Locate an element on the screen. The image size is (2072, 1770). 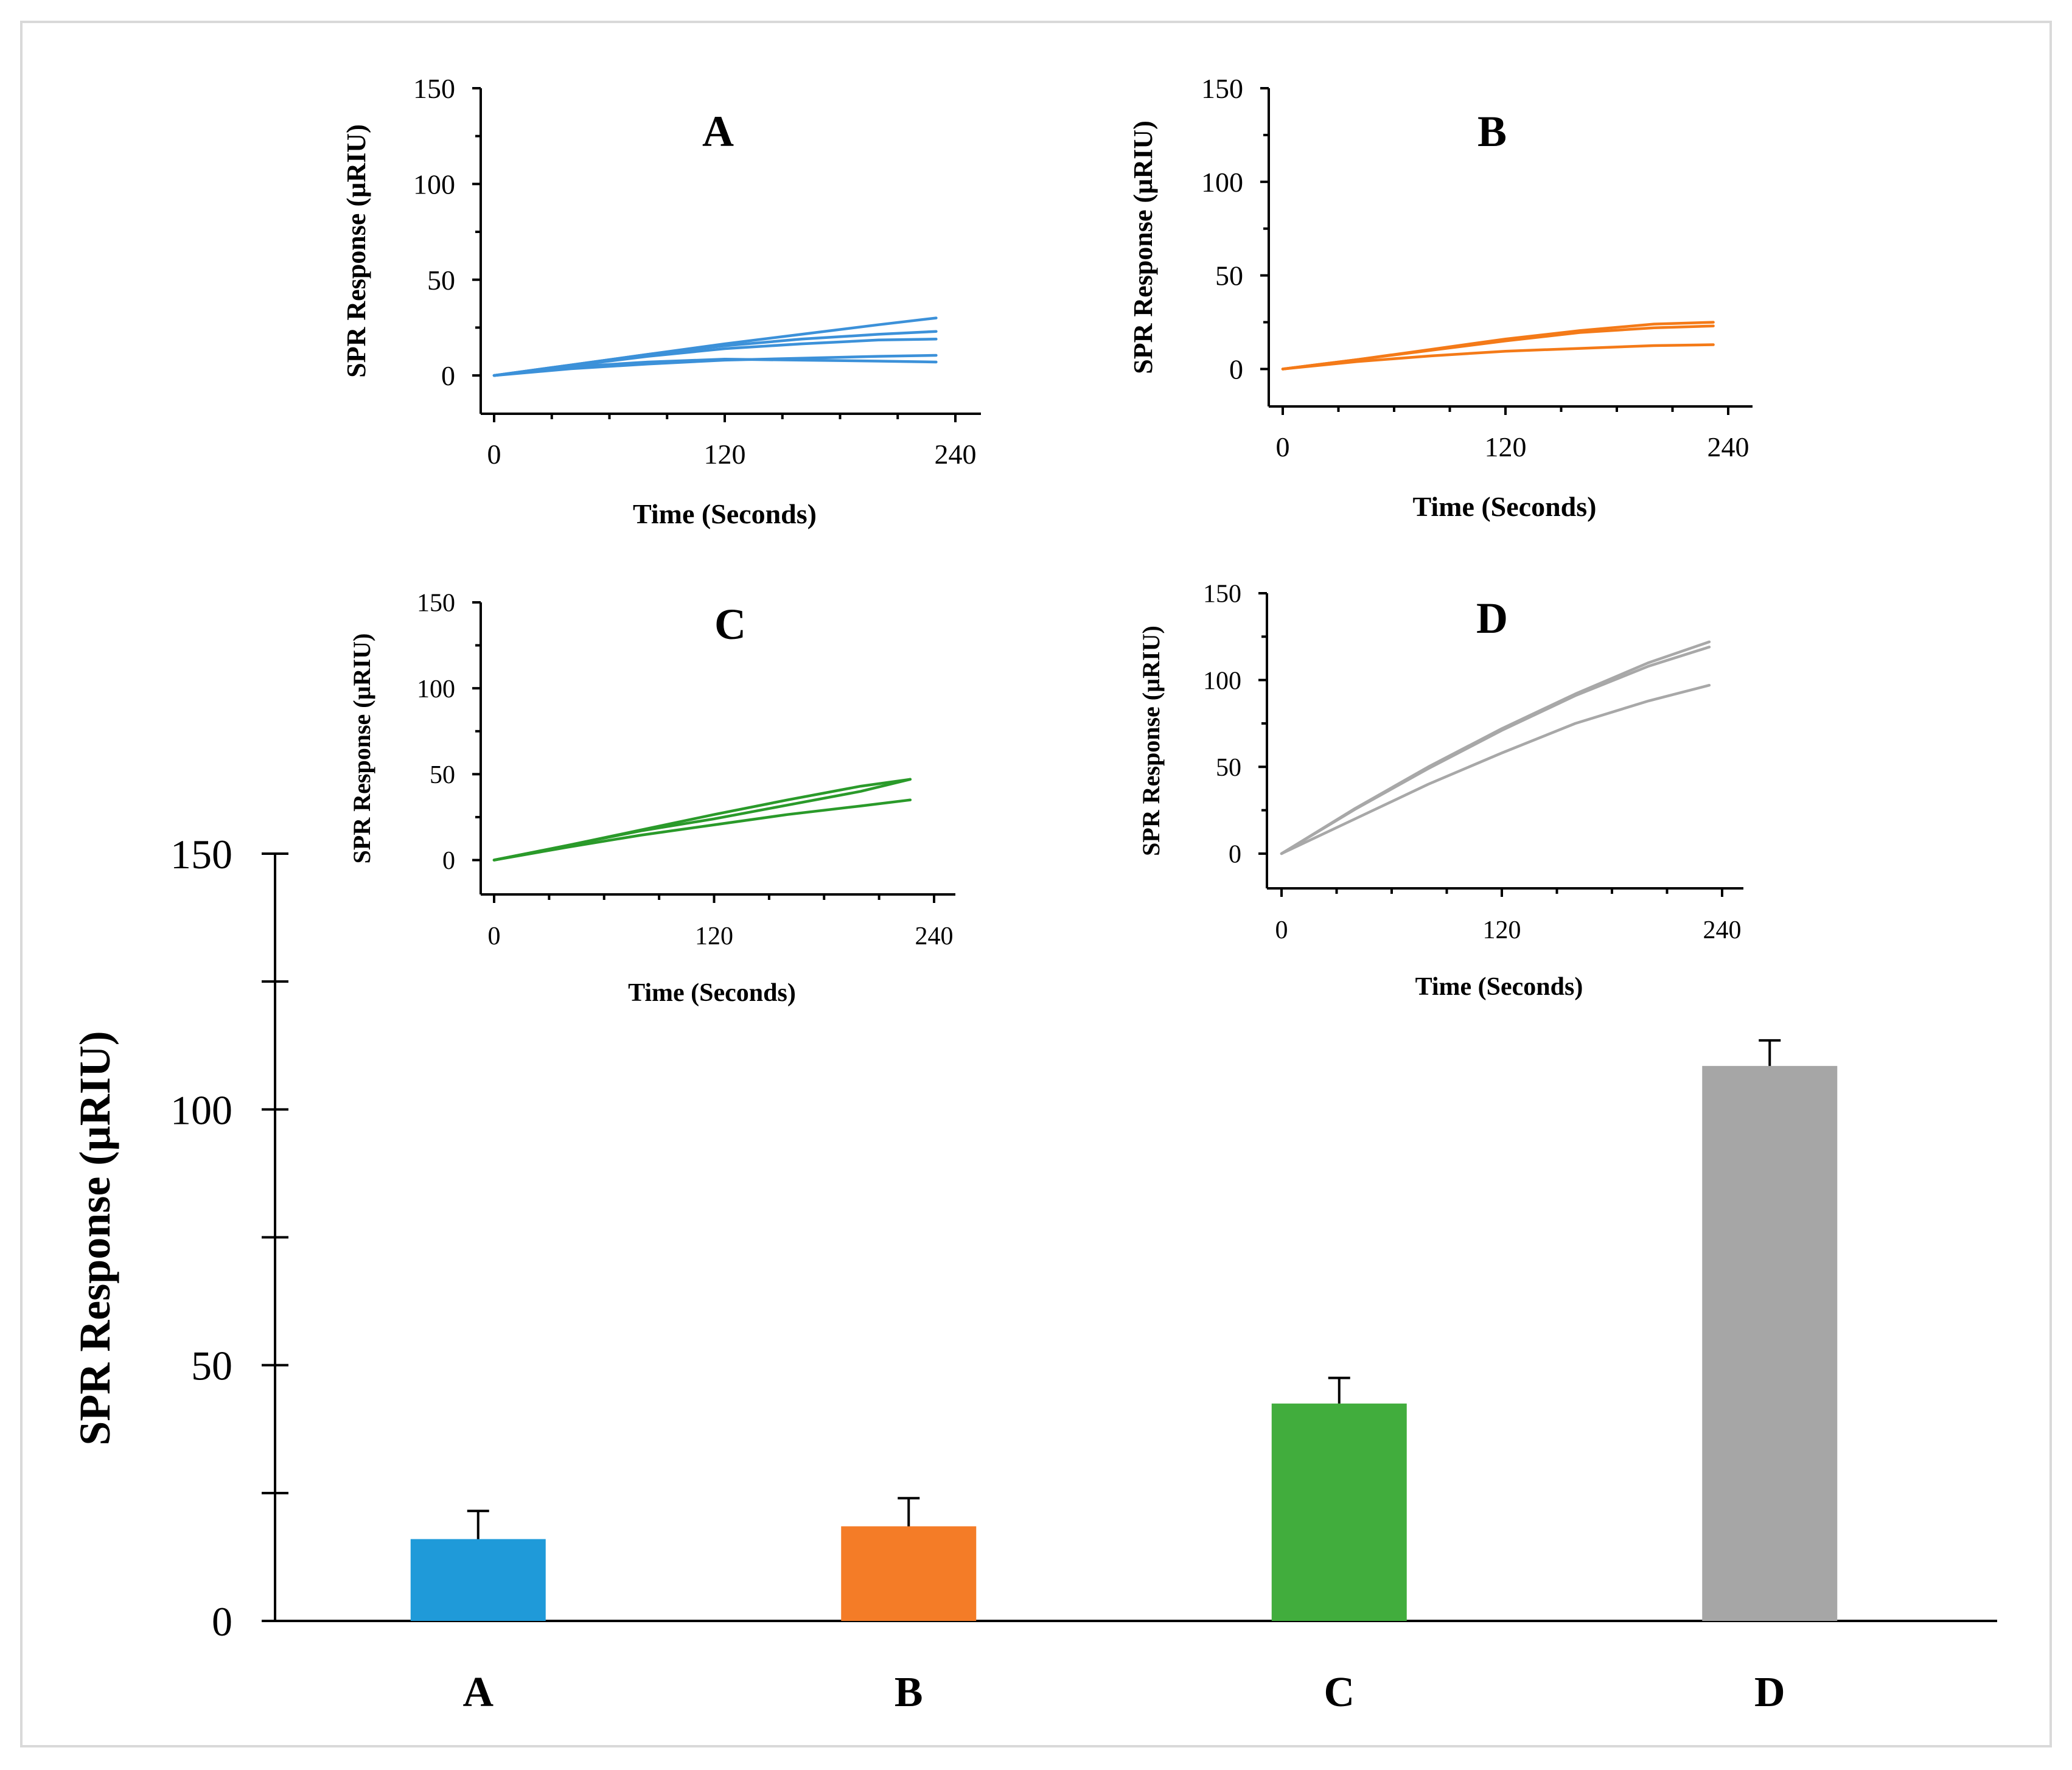
bar-c is located at coordinates (1339, 1512).